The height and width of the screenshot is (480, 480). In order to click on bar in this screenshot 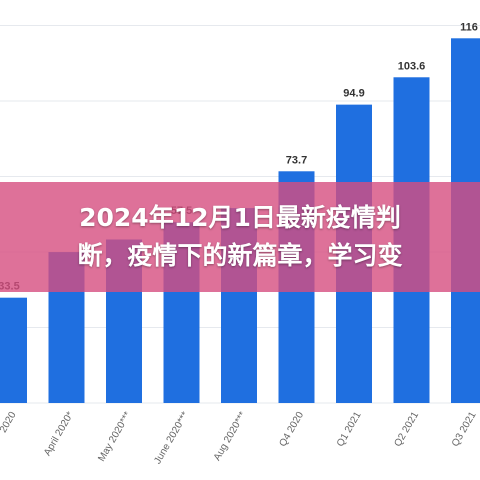, I will do `click(13, 350)`.